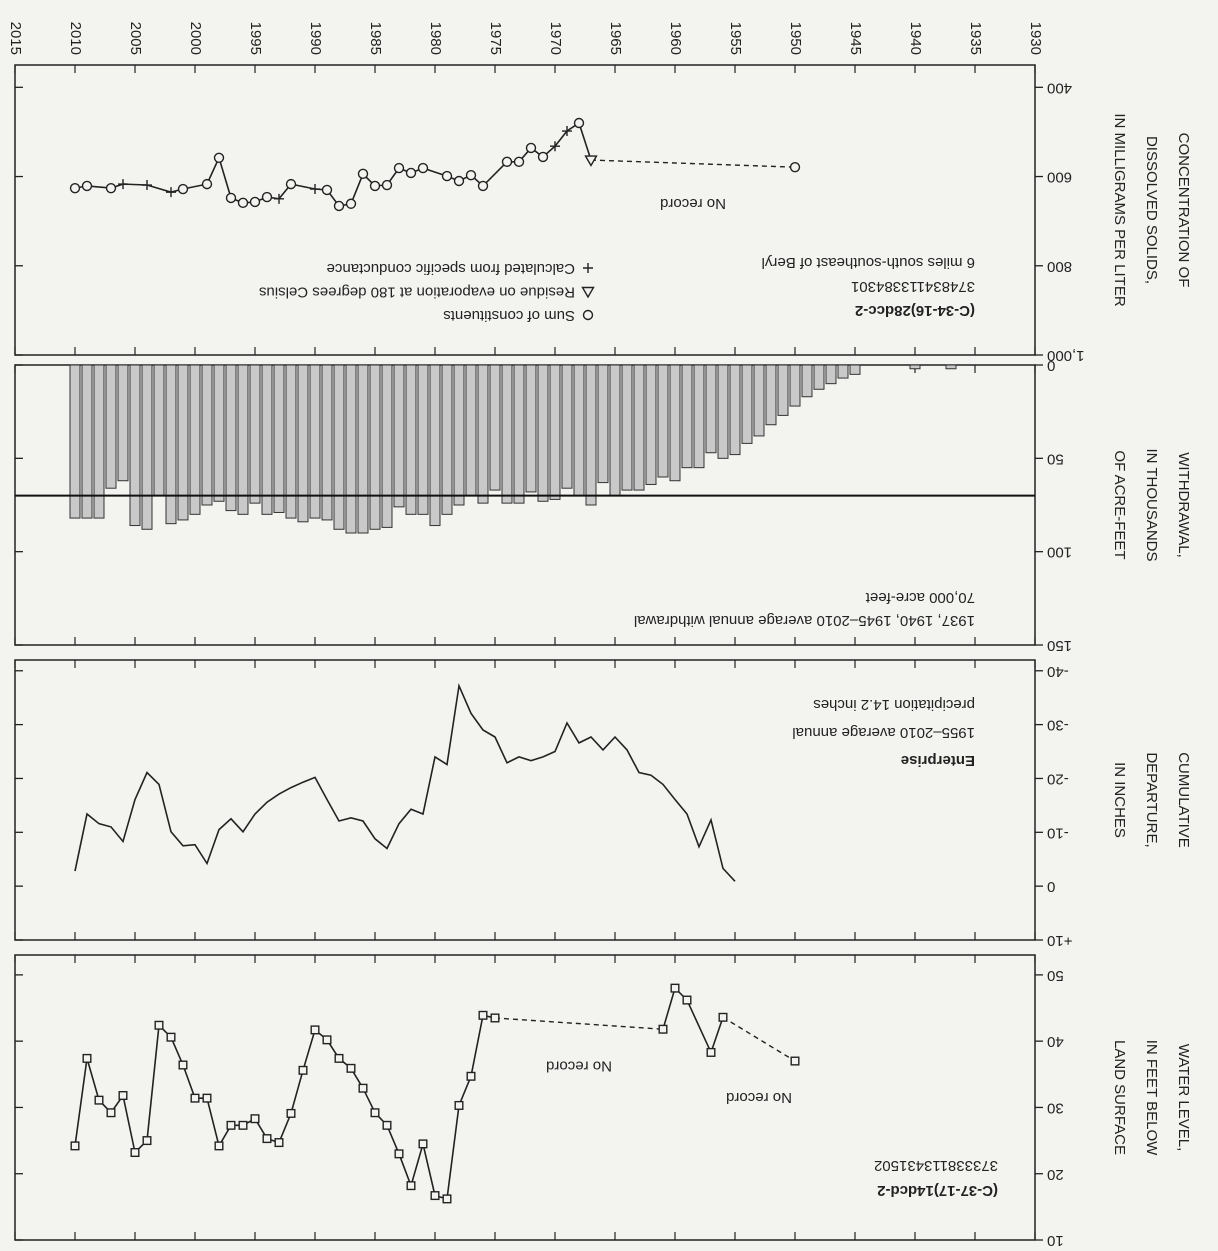  Describe the element at coordinates (451, 268) in the screenshot. I see `legend-label: Calculated from specific conductance` at that location.